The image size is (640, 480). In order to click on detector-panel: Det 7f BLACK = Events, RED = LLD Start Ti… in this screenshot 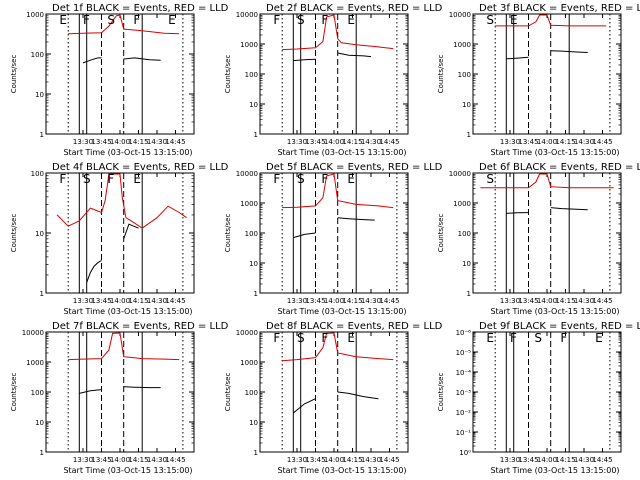, I will do `click(119, 398)`.